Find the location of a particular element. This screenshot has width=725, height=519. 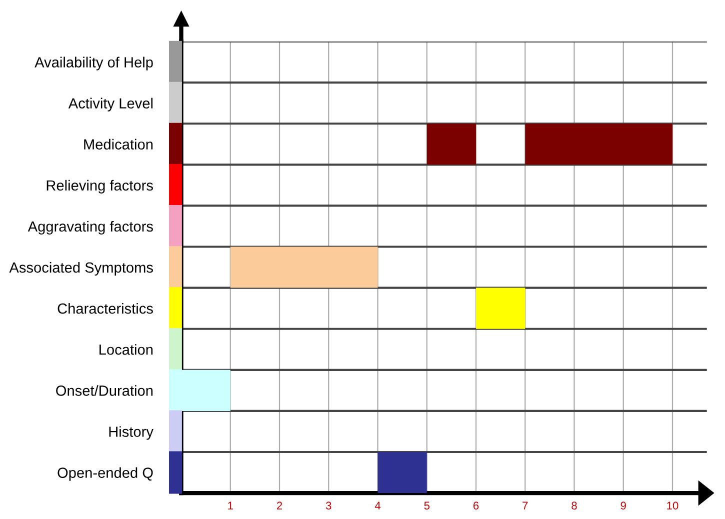

x-tick-label: 7 is located at coordinates (525, 506).